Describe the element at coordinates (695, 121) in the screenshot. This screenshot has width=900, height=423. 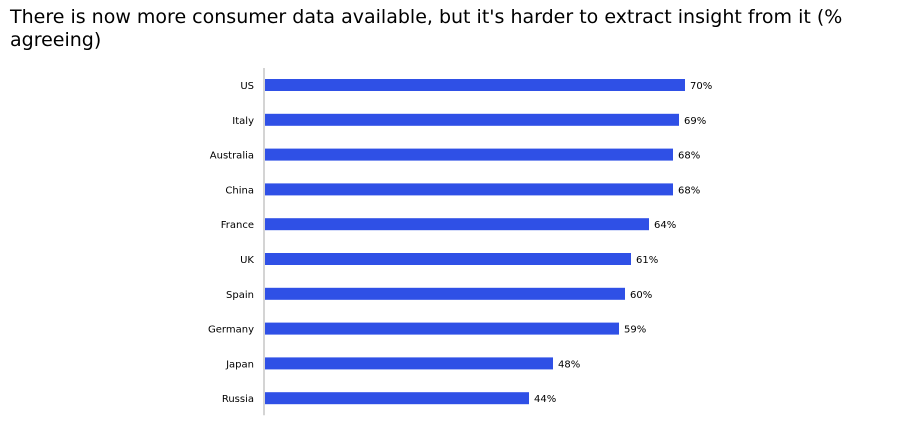
I see `value-label: 69%` at that location.